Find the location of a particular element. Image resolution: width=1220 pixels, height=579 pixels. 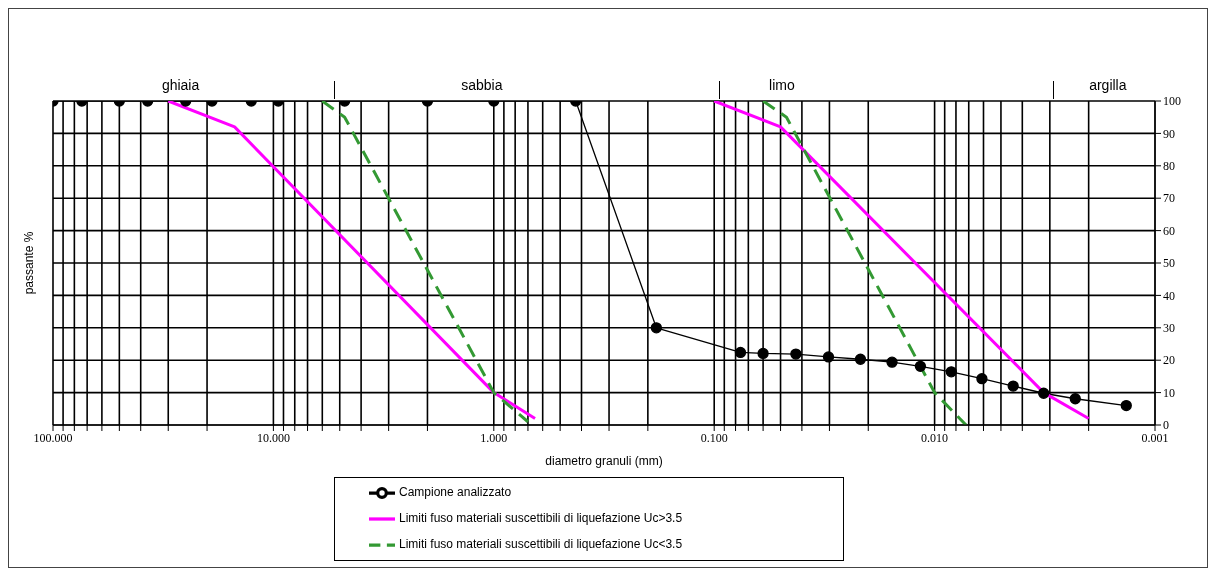

y-tick-label: 0 is located at coordinates (1166, 425).